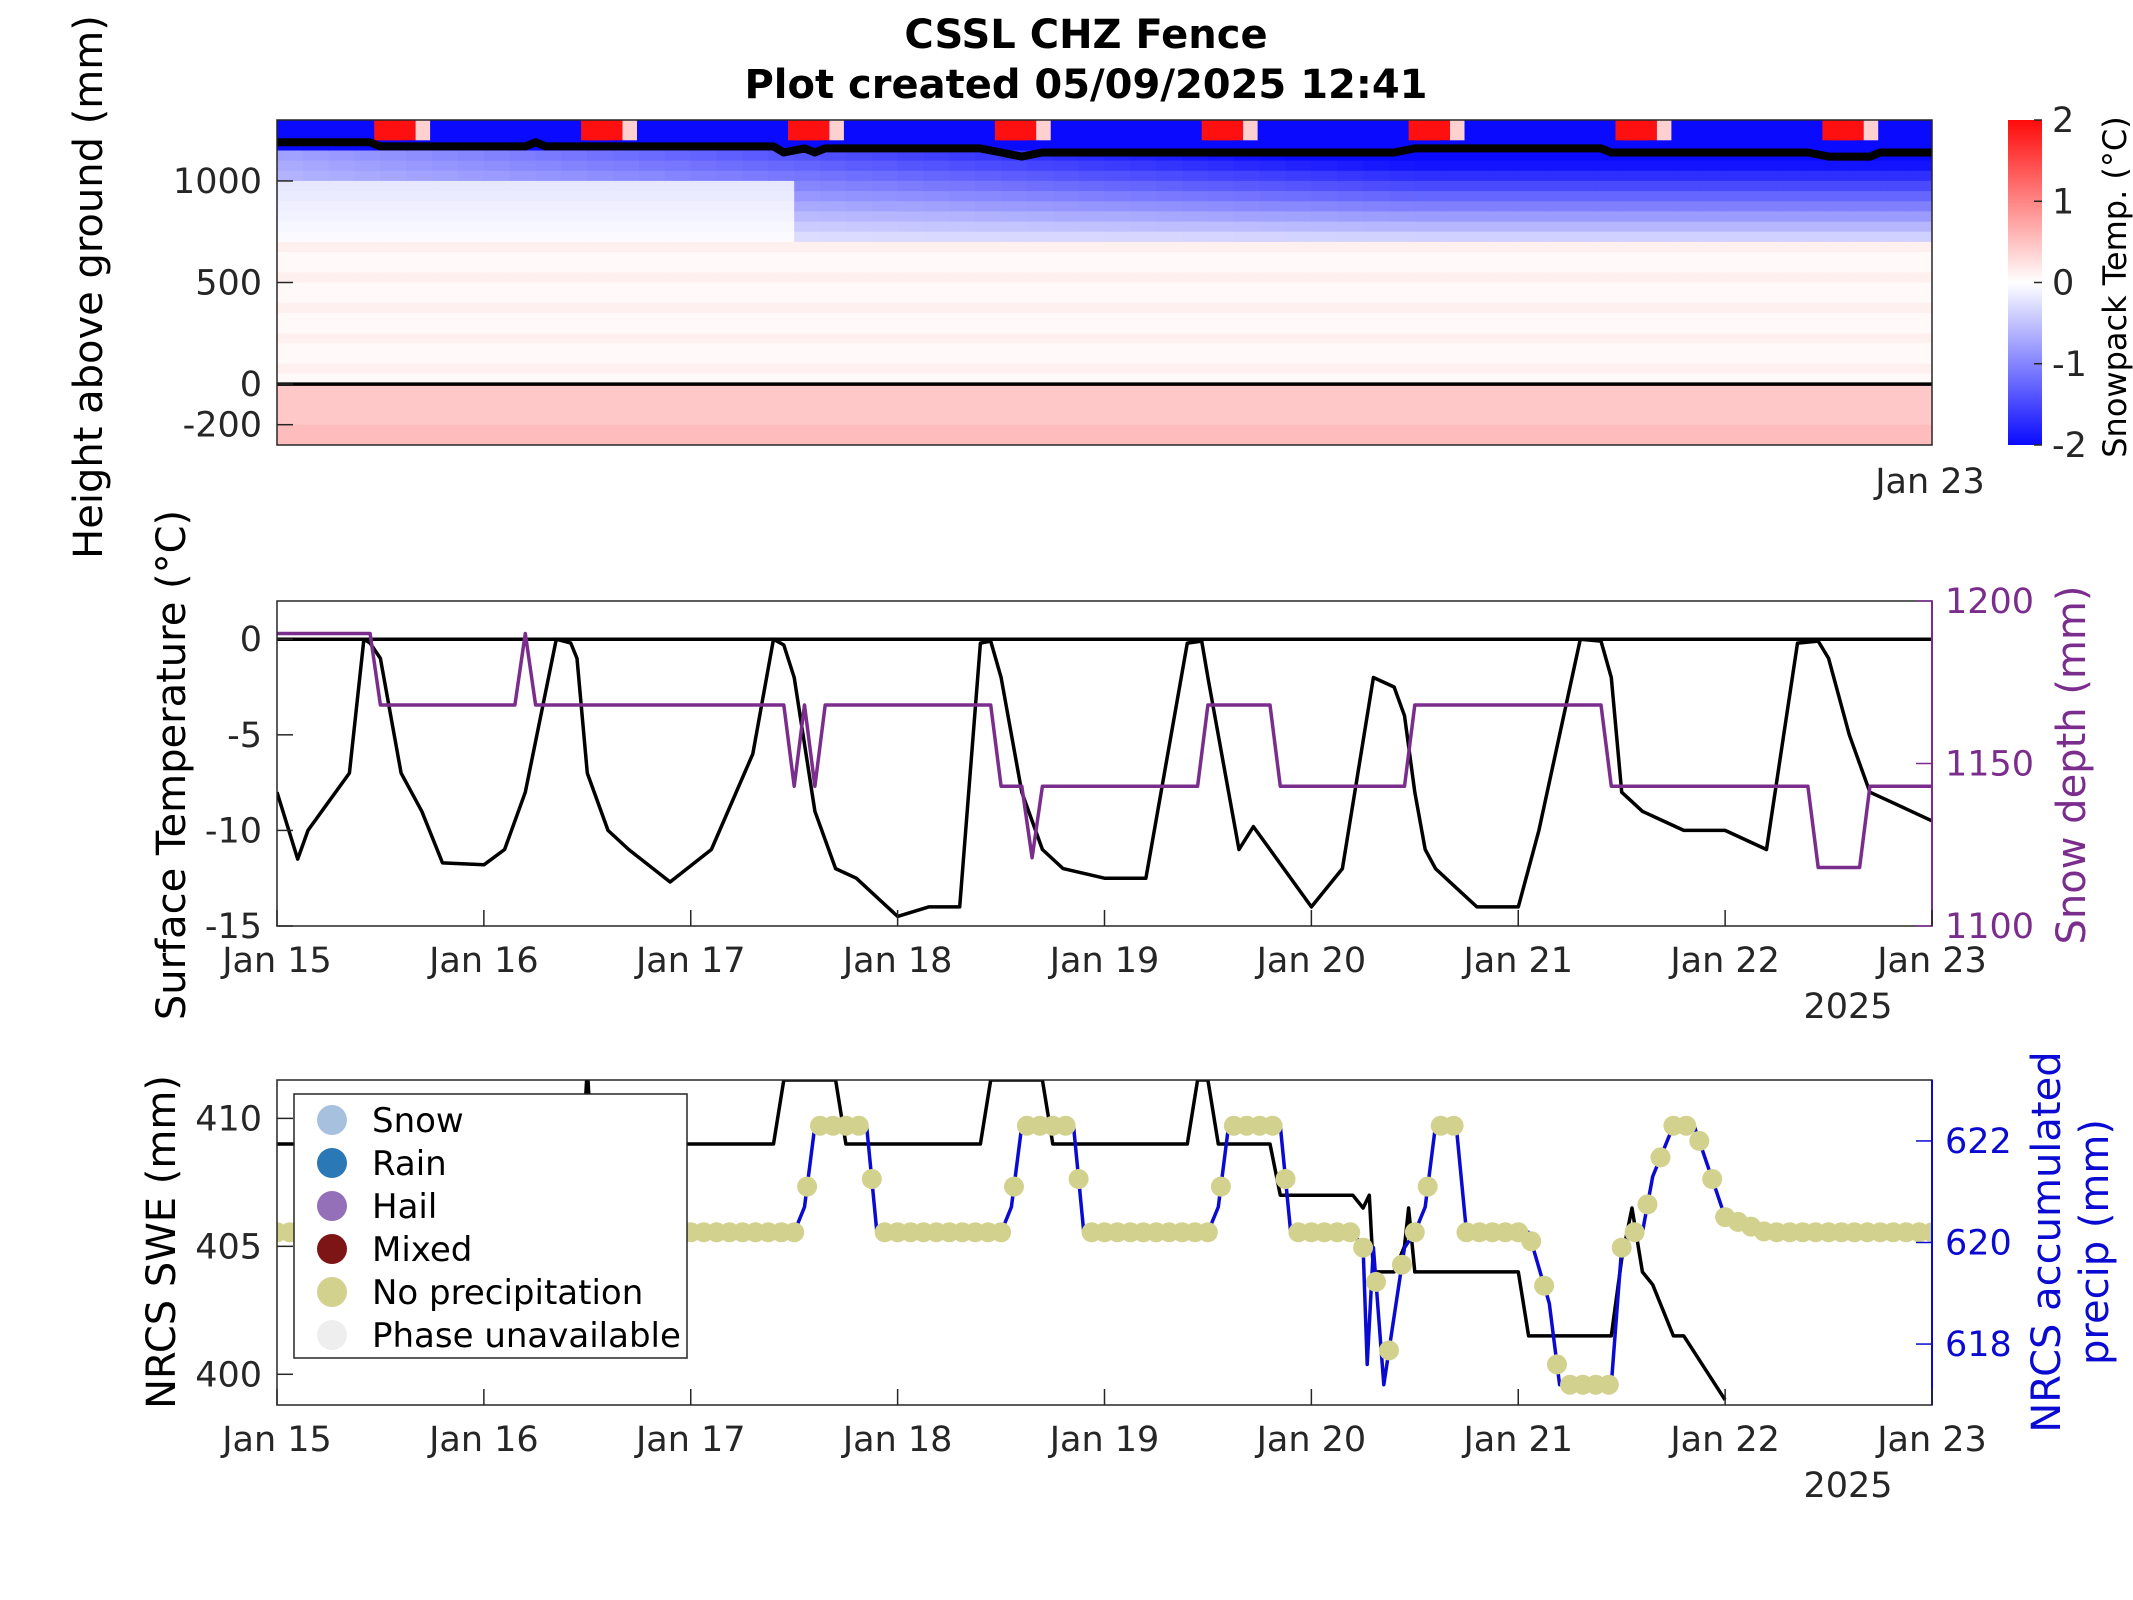 This screenshot has width=2133, height=1600. Describe the element at coordinates (233, 831) in the screenshot. I see `panel2-ytick-label: -10` at that location.